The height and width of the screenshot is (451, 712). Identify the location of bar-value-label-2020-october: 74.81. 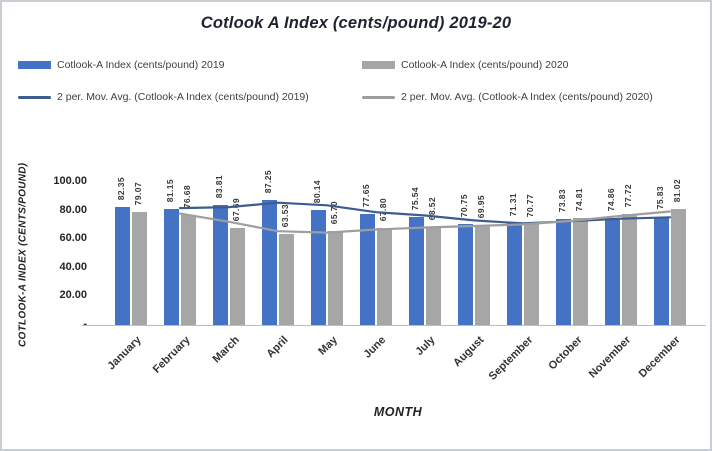
(578, 199).